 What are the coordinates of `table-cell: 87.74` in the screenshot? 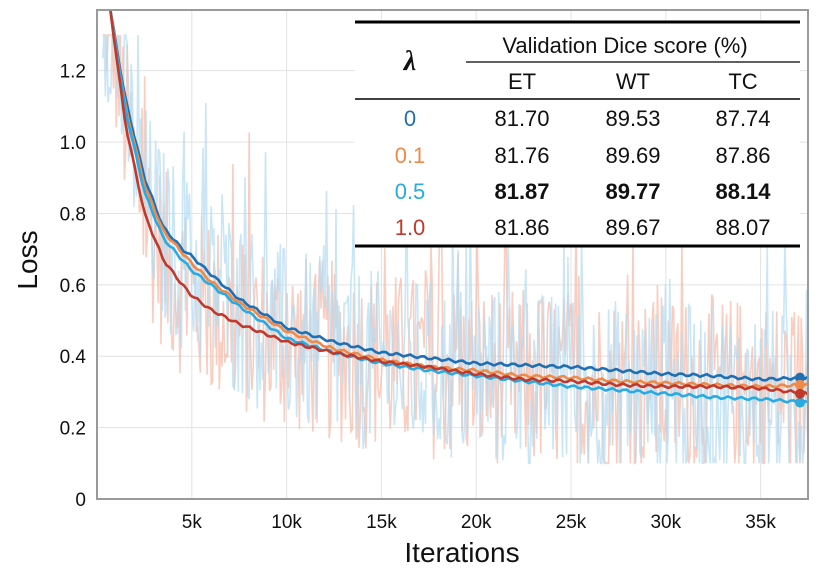 It's located at (742, 118).